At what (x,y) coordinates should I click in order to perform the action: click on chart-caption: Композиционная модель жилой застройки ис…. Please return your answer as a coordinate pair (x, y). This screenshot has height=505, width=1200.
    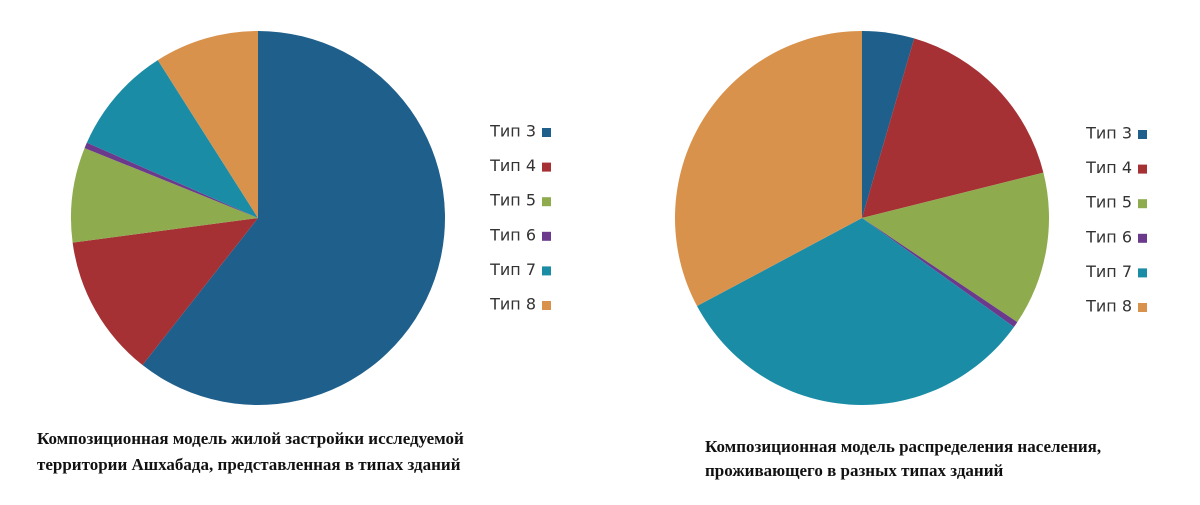
    Looking at the image, I should click on (250, 438).